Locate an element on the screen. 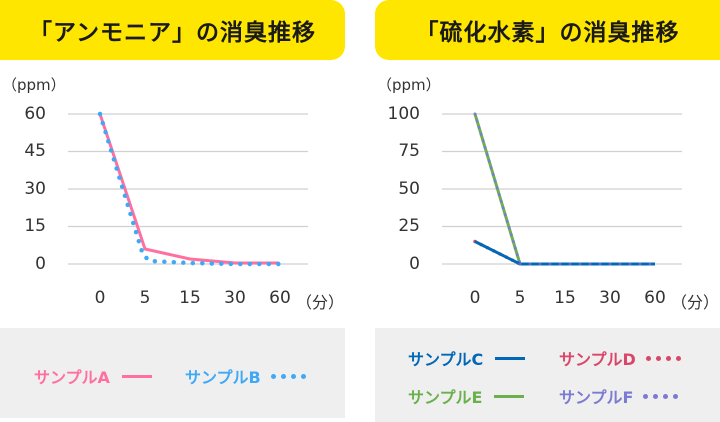 The image size is (720, 422). legend-label: サンプルD is located at coordinates (597, 359).